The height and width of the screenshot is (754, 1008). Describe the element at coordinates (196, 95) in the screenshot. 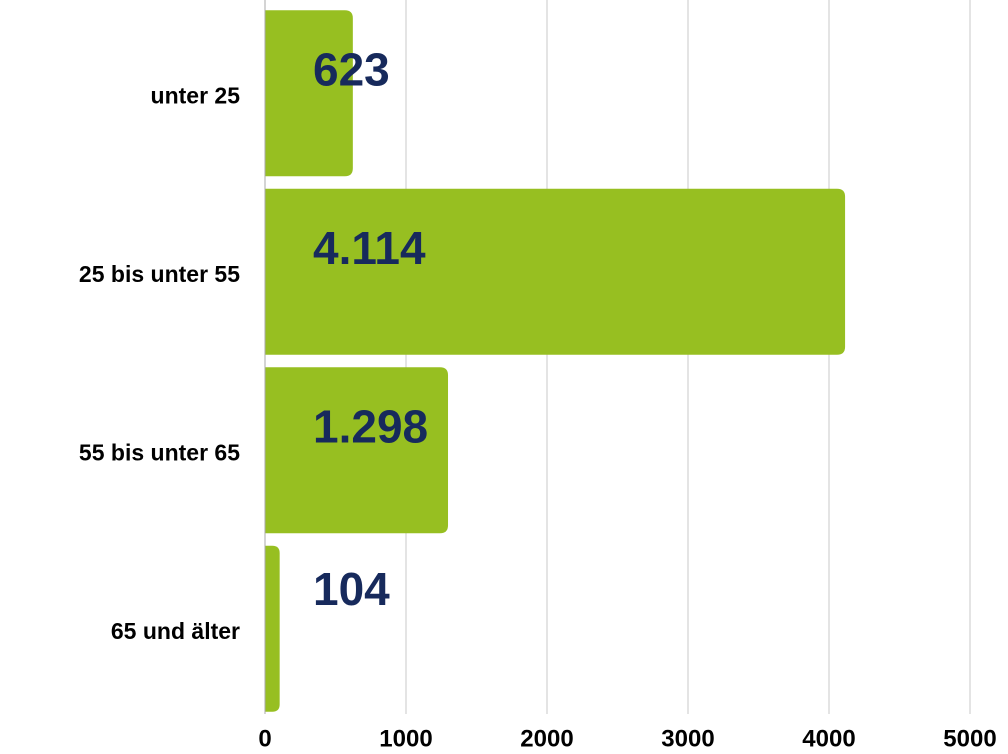

I see `y-tick-label: unter 25` at that location.